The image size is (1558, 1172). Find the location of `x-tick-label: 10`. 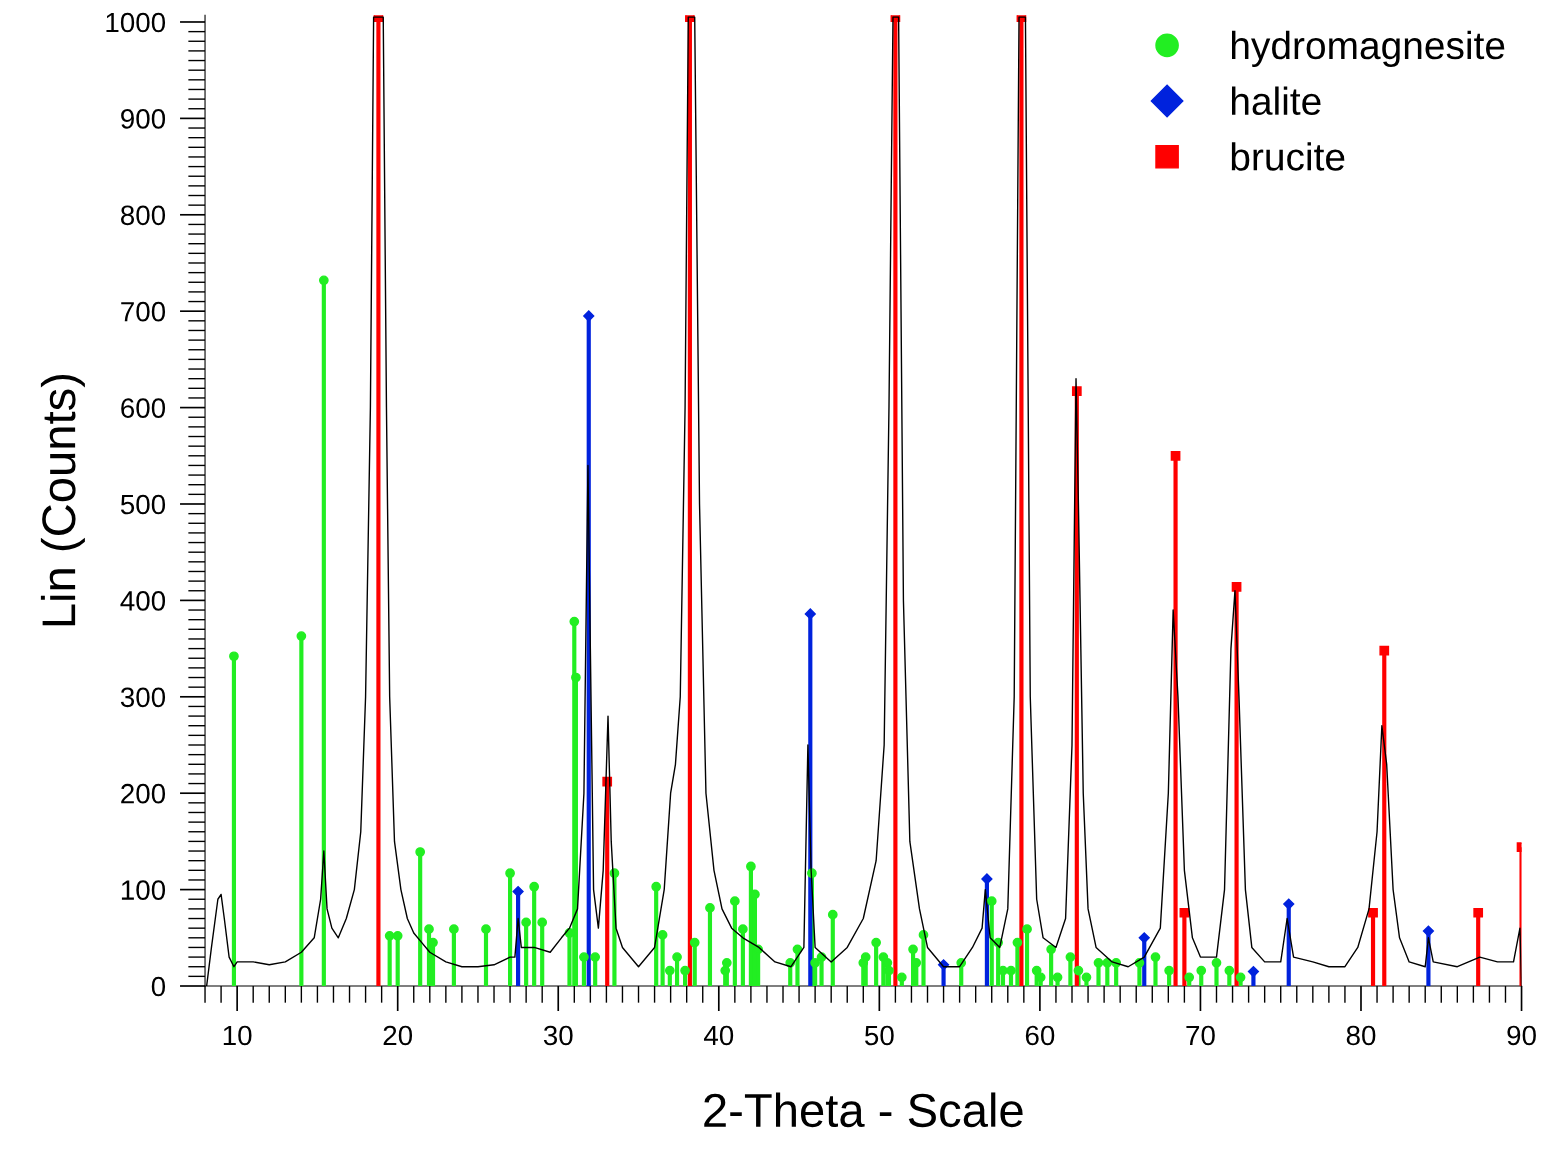

x-tick-label: 10 is located at coordinates (237, 1035).